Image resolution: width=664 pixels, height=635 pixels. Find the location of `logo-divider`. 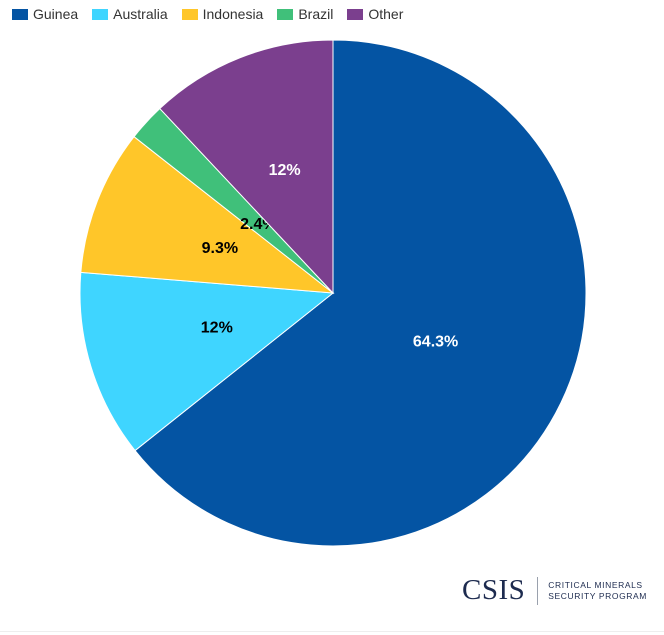

logo-divider is located at coordinates (538, 590).